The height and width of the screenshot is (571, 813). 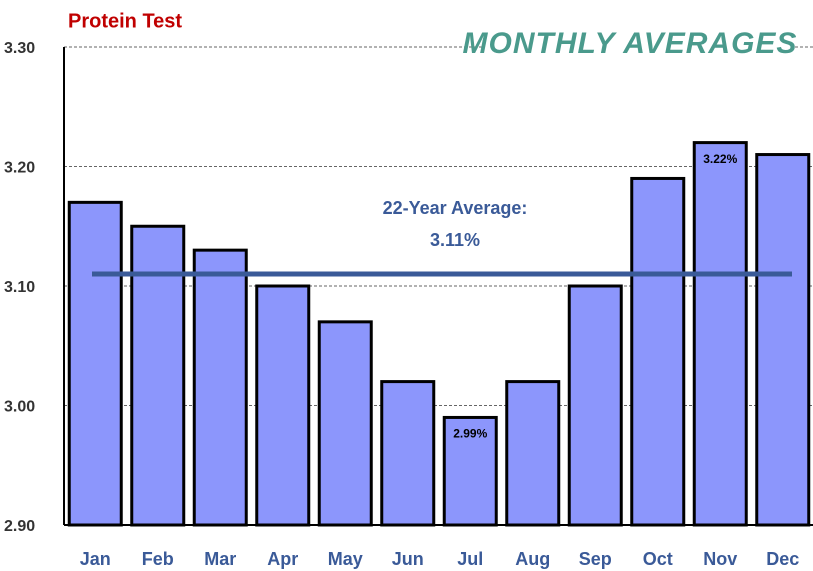 I want to click on x-tick-label: Jan, so click(x=95, y=559).